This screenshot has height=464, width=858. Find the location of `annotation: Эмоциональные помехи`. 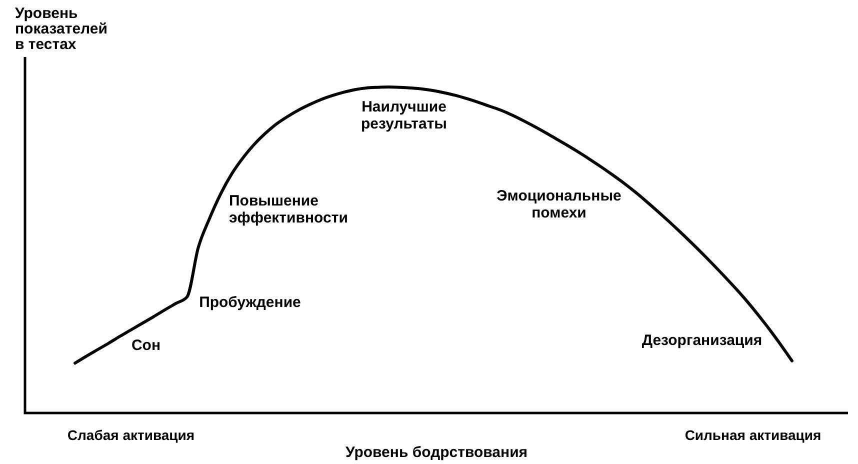

annotation: Эмоциональные помехи is located at coordinates (559, 205).